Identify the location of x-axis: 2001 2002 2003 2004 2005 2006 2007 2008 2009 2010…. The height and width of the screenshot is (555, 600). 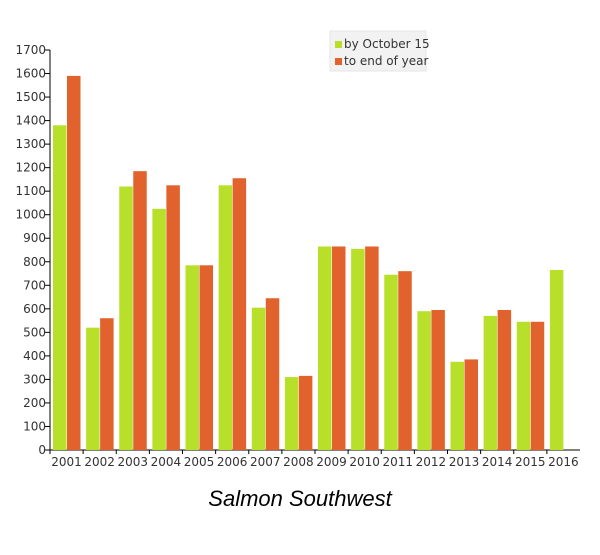
(314, 459).